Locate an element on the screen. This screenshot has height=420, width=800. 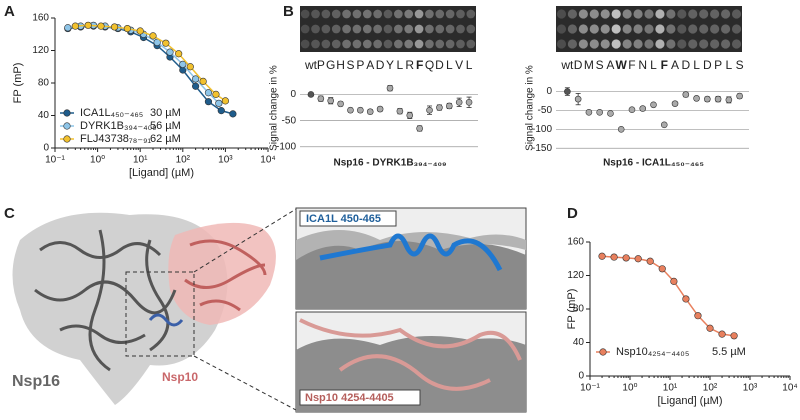
x-tick-label: N is located at coordinates (642, 65).